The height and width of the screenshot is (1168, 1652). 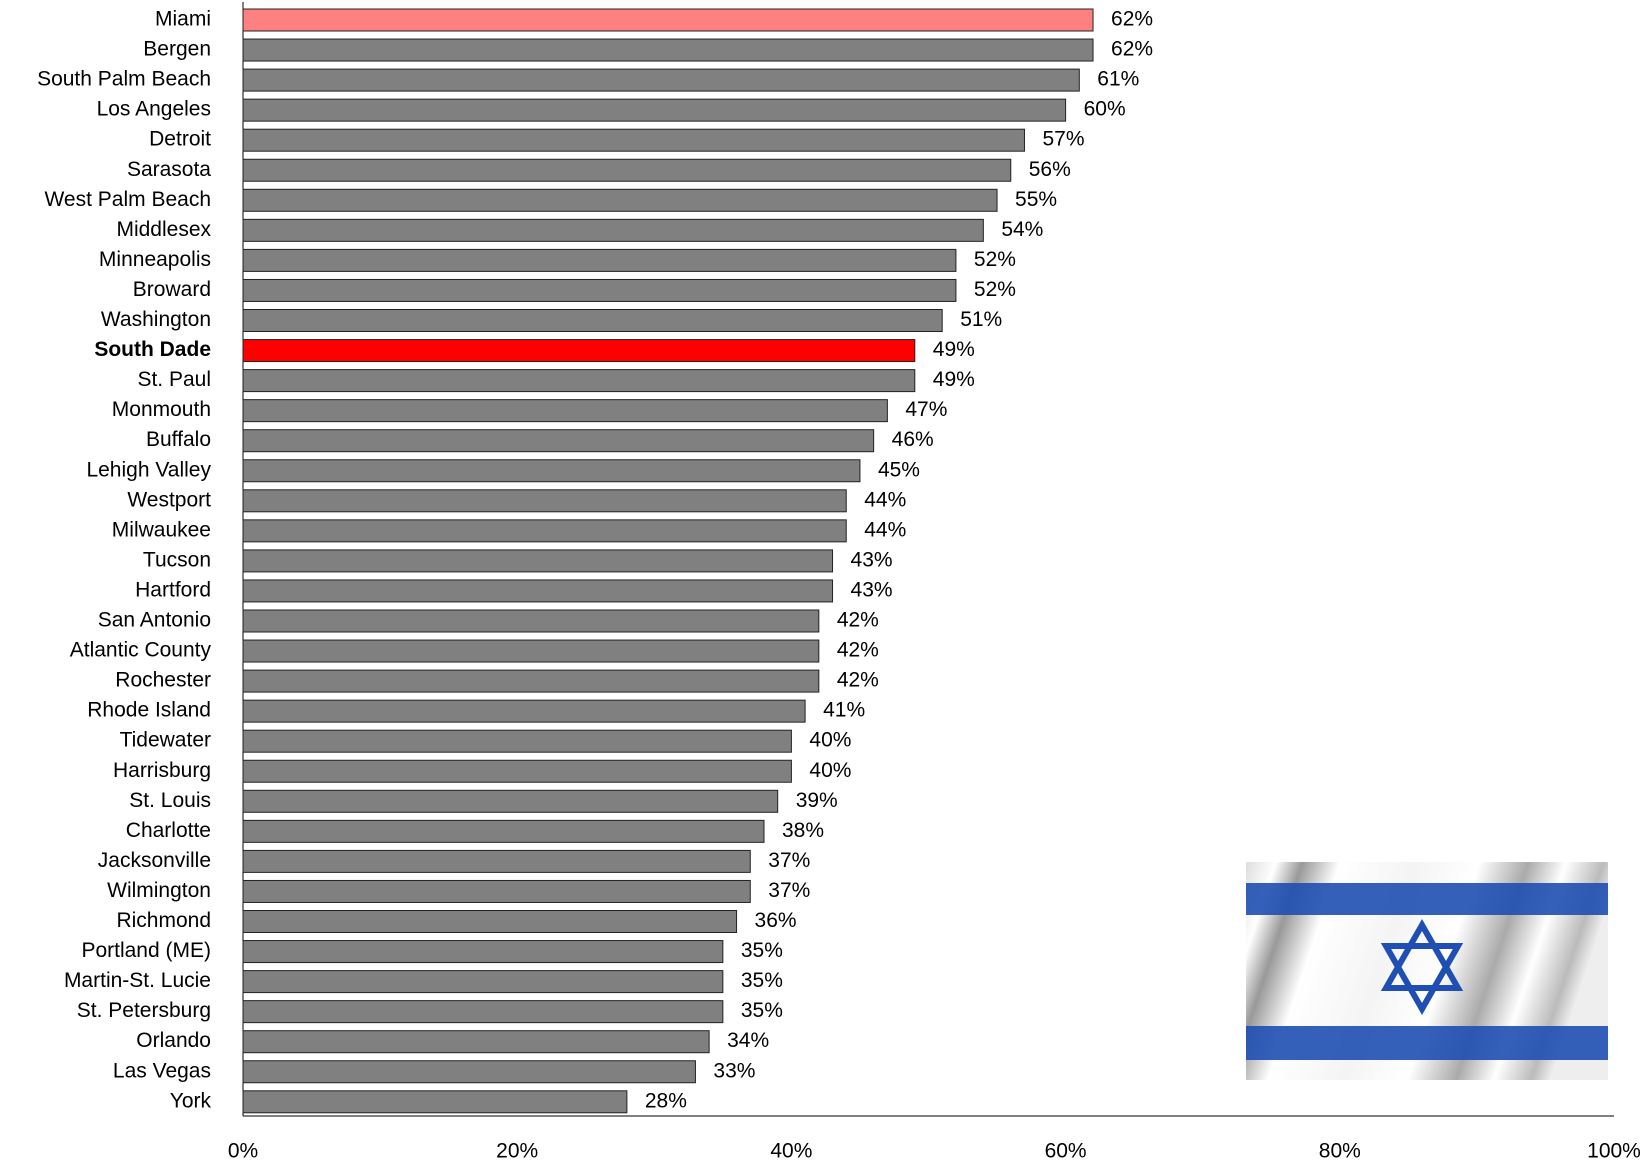 I want to click on value-label: 36%, so click(x=776, y=920).